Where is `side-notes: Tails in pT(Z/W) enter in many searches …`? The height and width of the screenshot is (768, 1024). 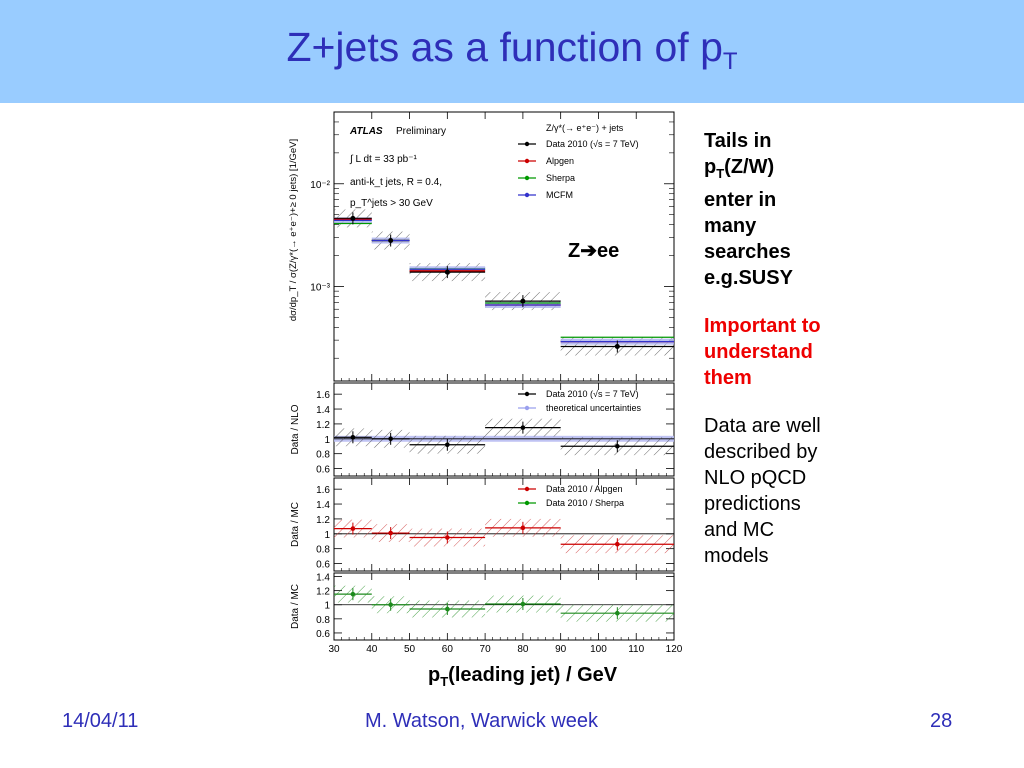 side-notes: Tails in pT(Z/W) enter in many searches … is located at coordinates (784, 359).